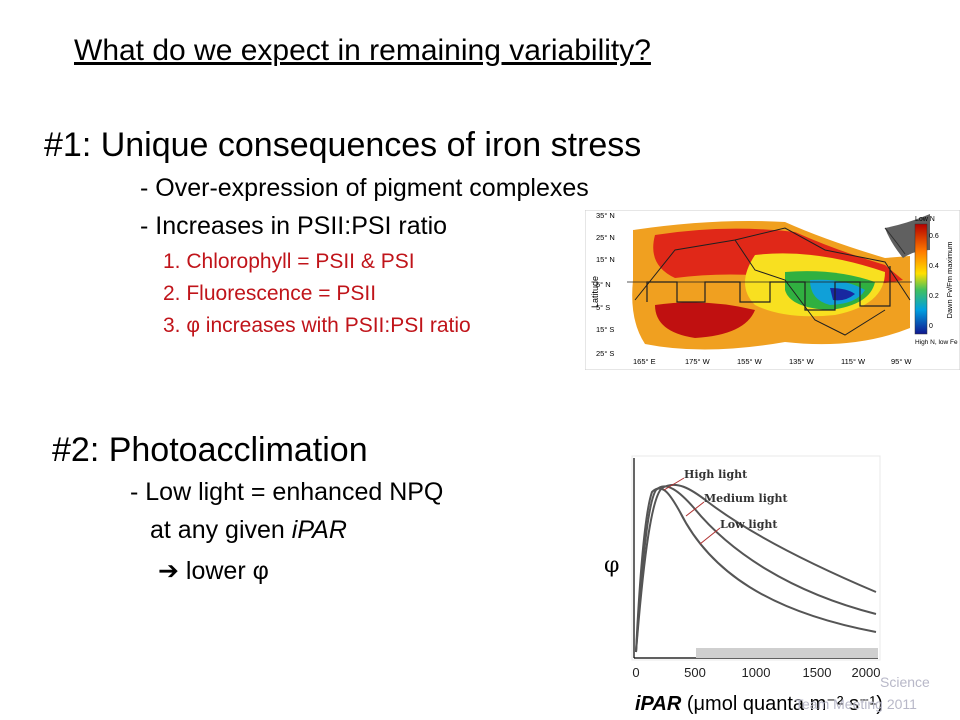 The height and width of the screenshot is (720, 960). What do you see at coordinates (905, 682) in the screenshot?
I see `watermark-line-1: Science` at bounding box center [905, 682].